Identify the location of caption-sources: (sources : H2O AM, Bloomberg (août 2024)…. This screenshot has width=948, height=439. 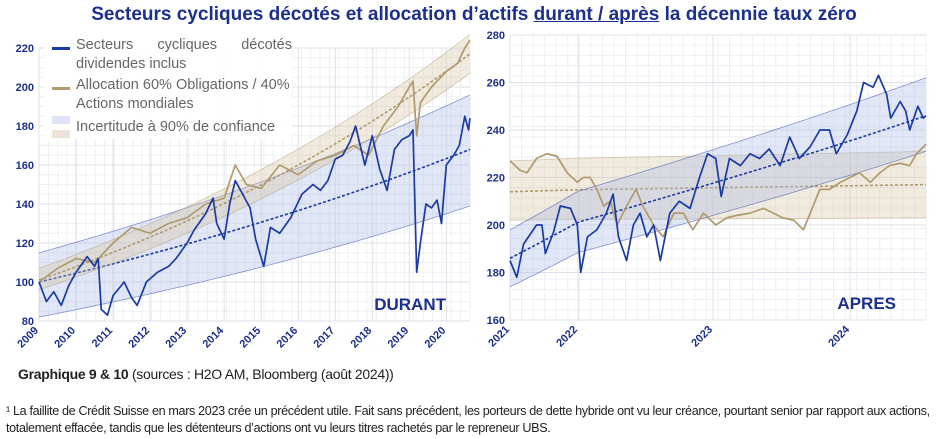
(261, 374).